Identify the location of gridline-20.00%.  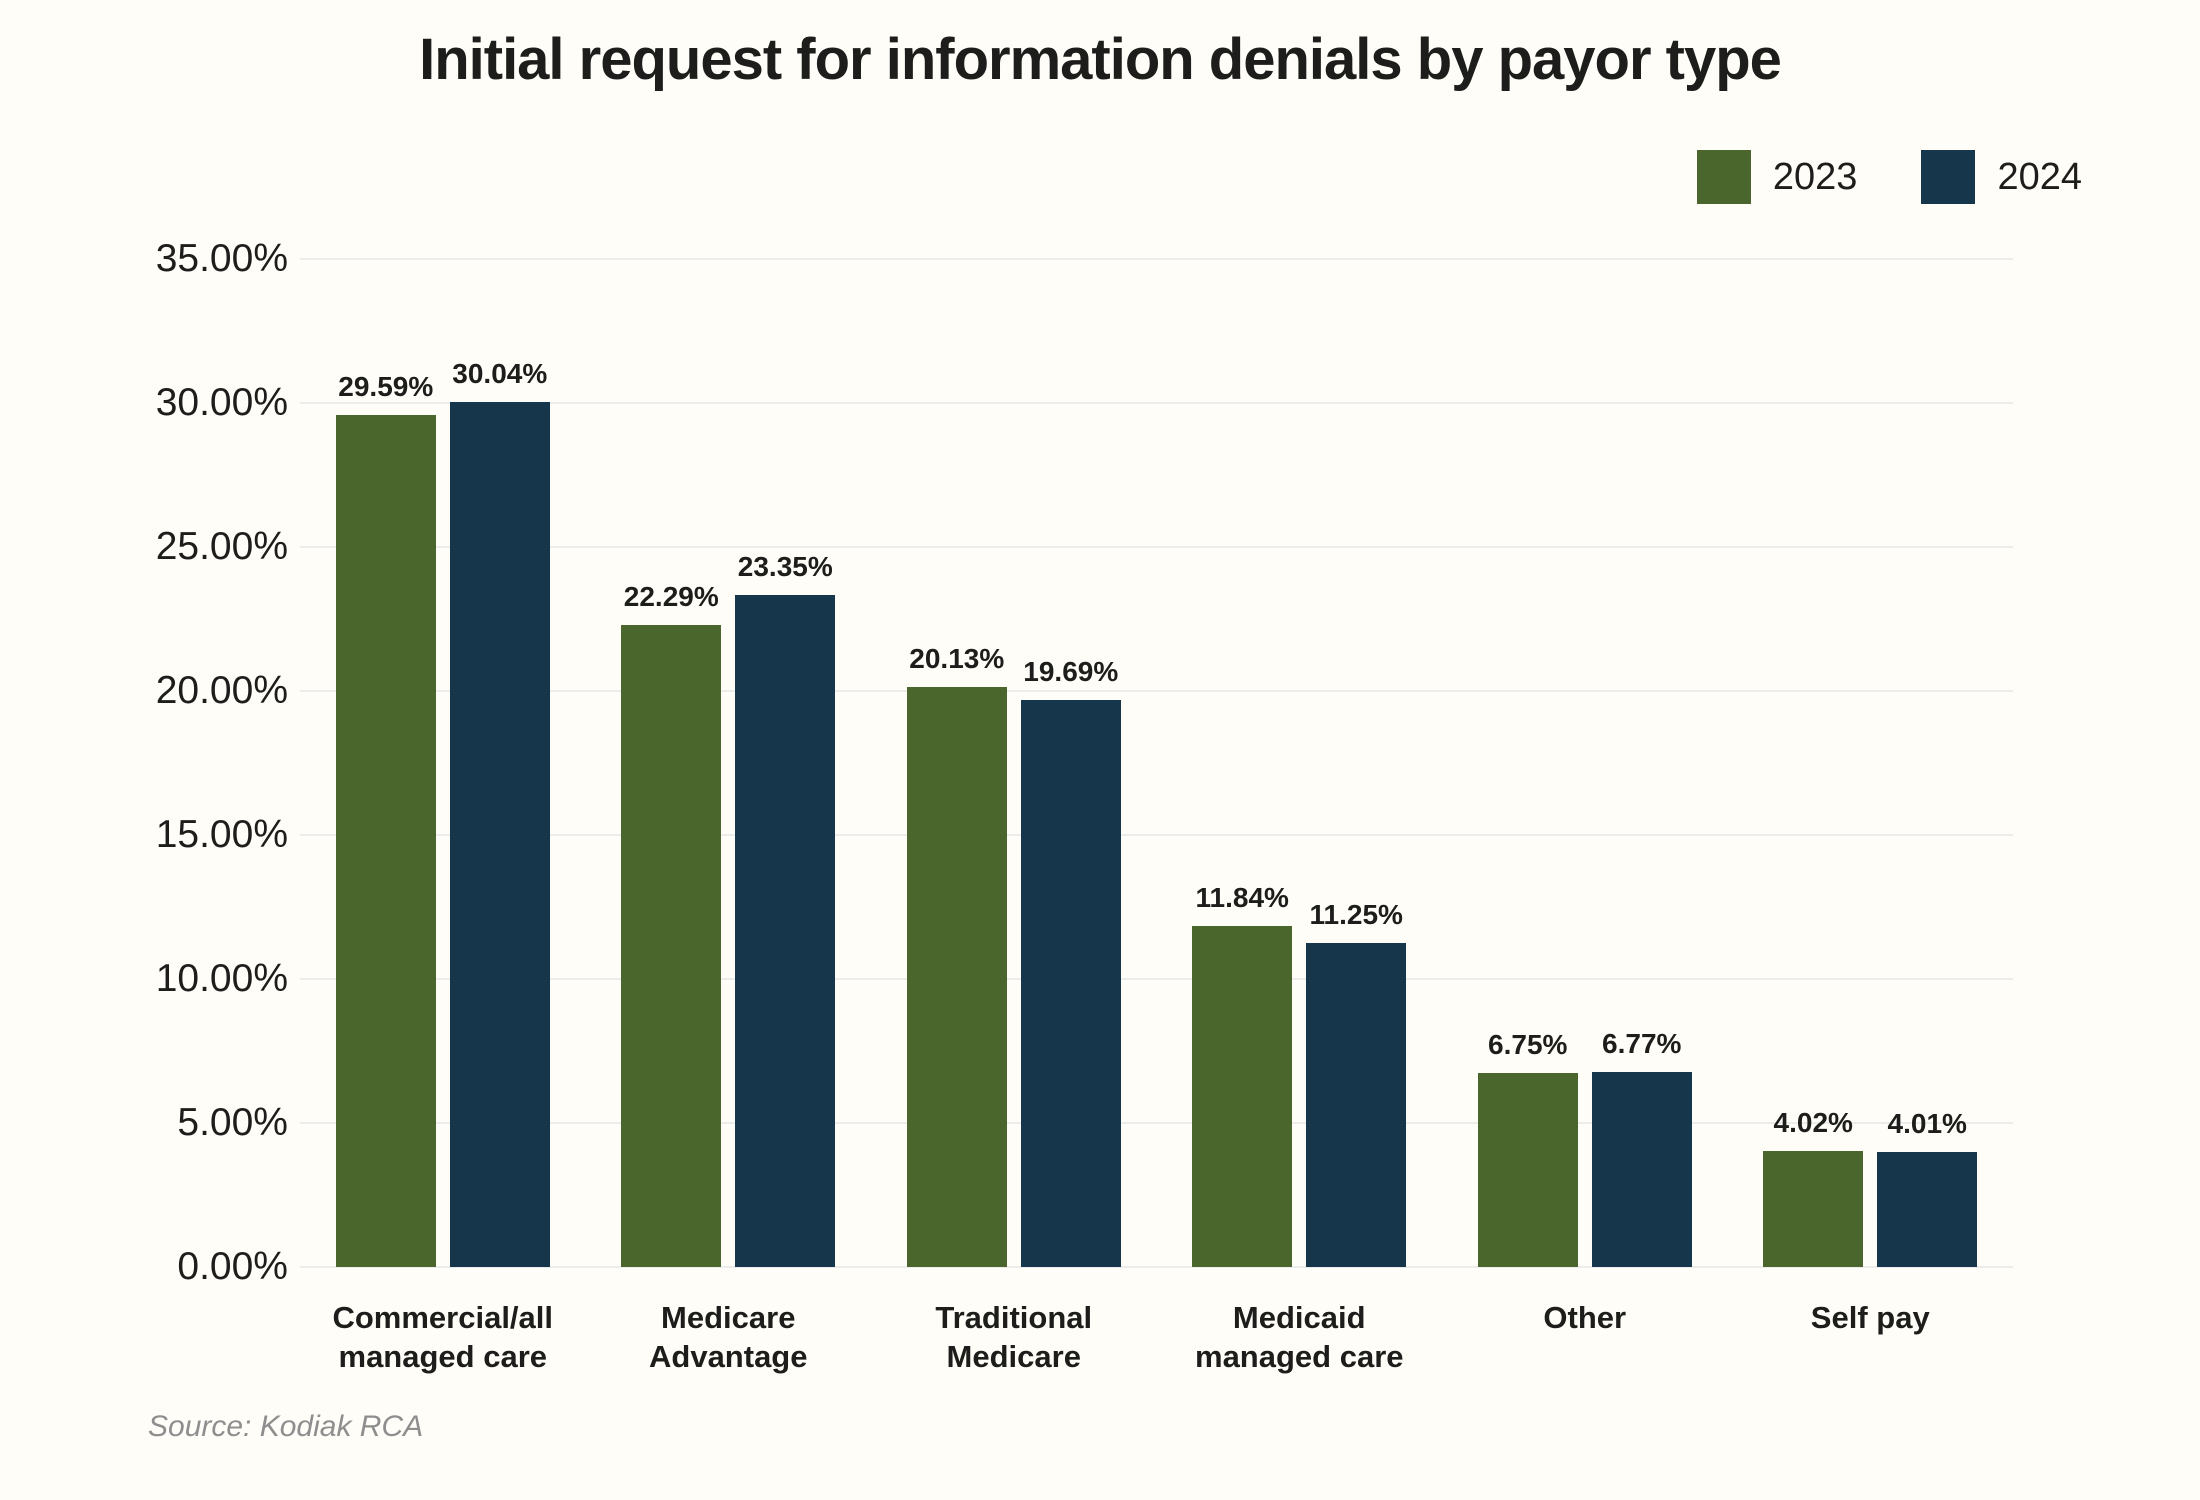
(1156, 691).